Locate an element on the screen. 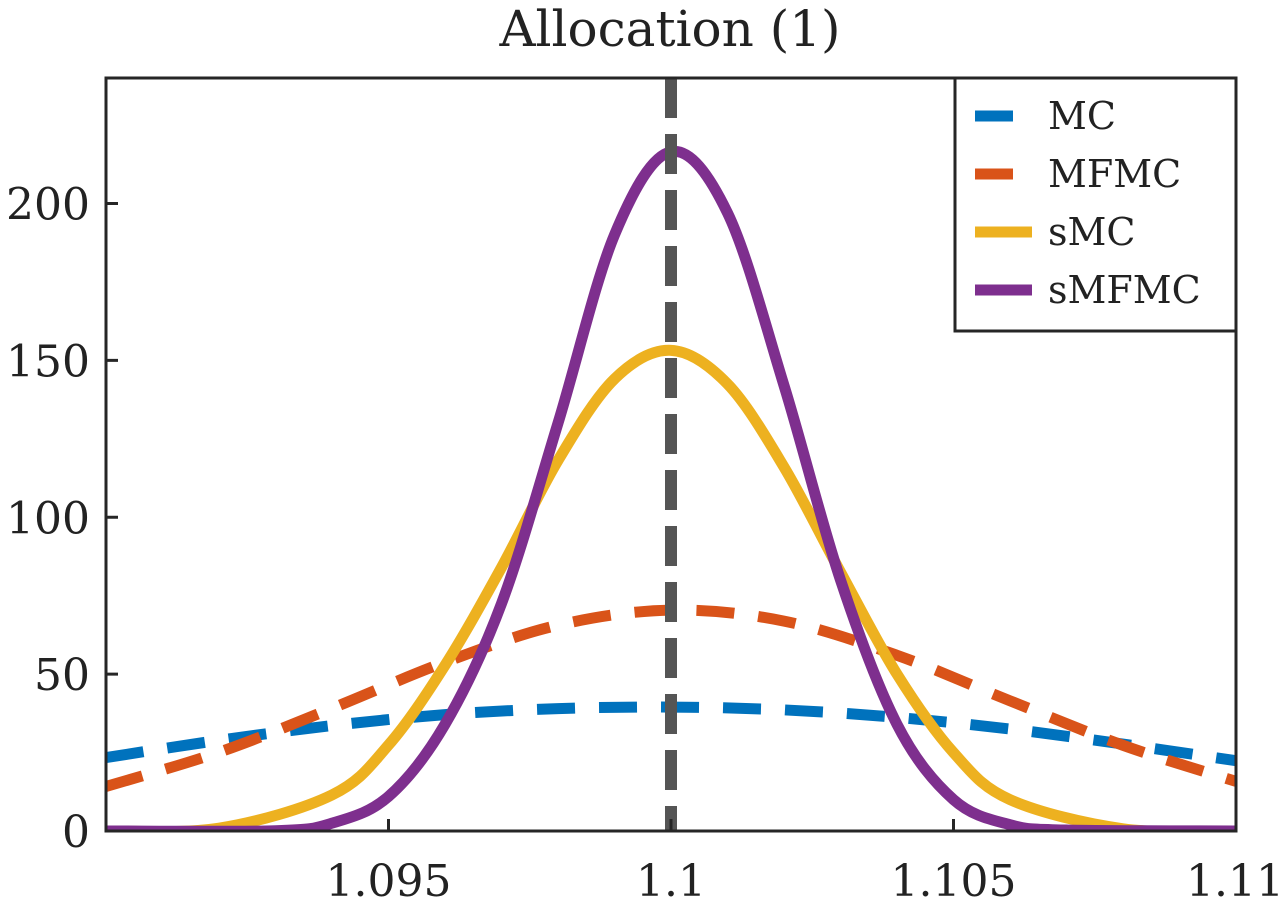  legend-label-smfmc: sMFMC is located at coordinates (1124, 290).